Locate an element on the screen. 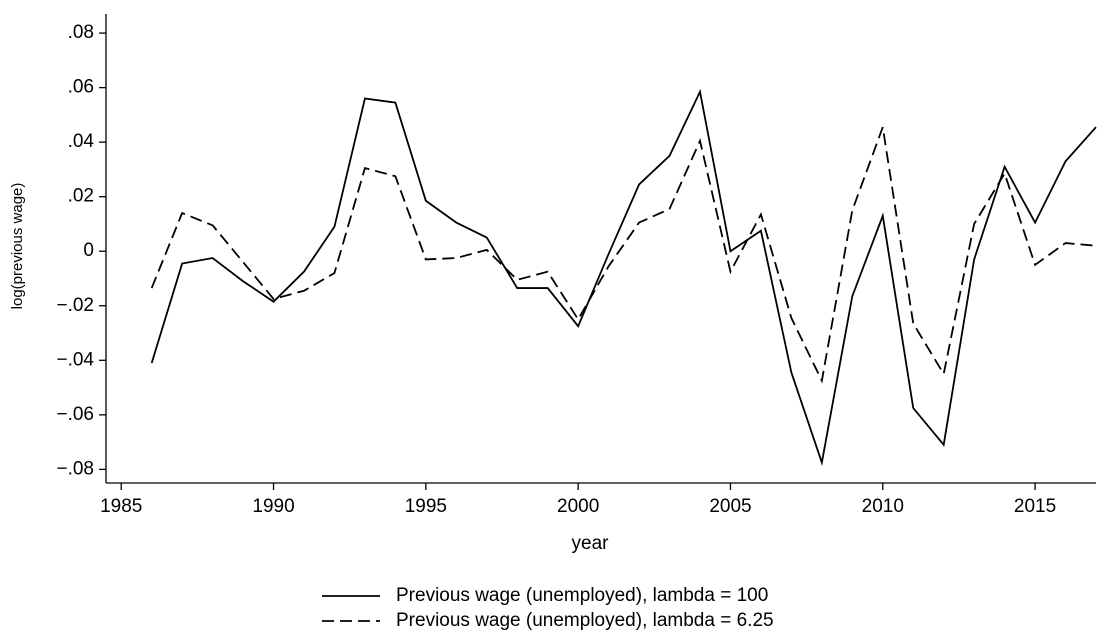  x-tick-label: 2000 is located at coordinates (578, 506).